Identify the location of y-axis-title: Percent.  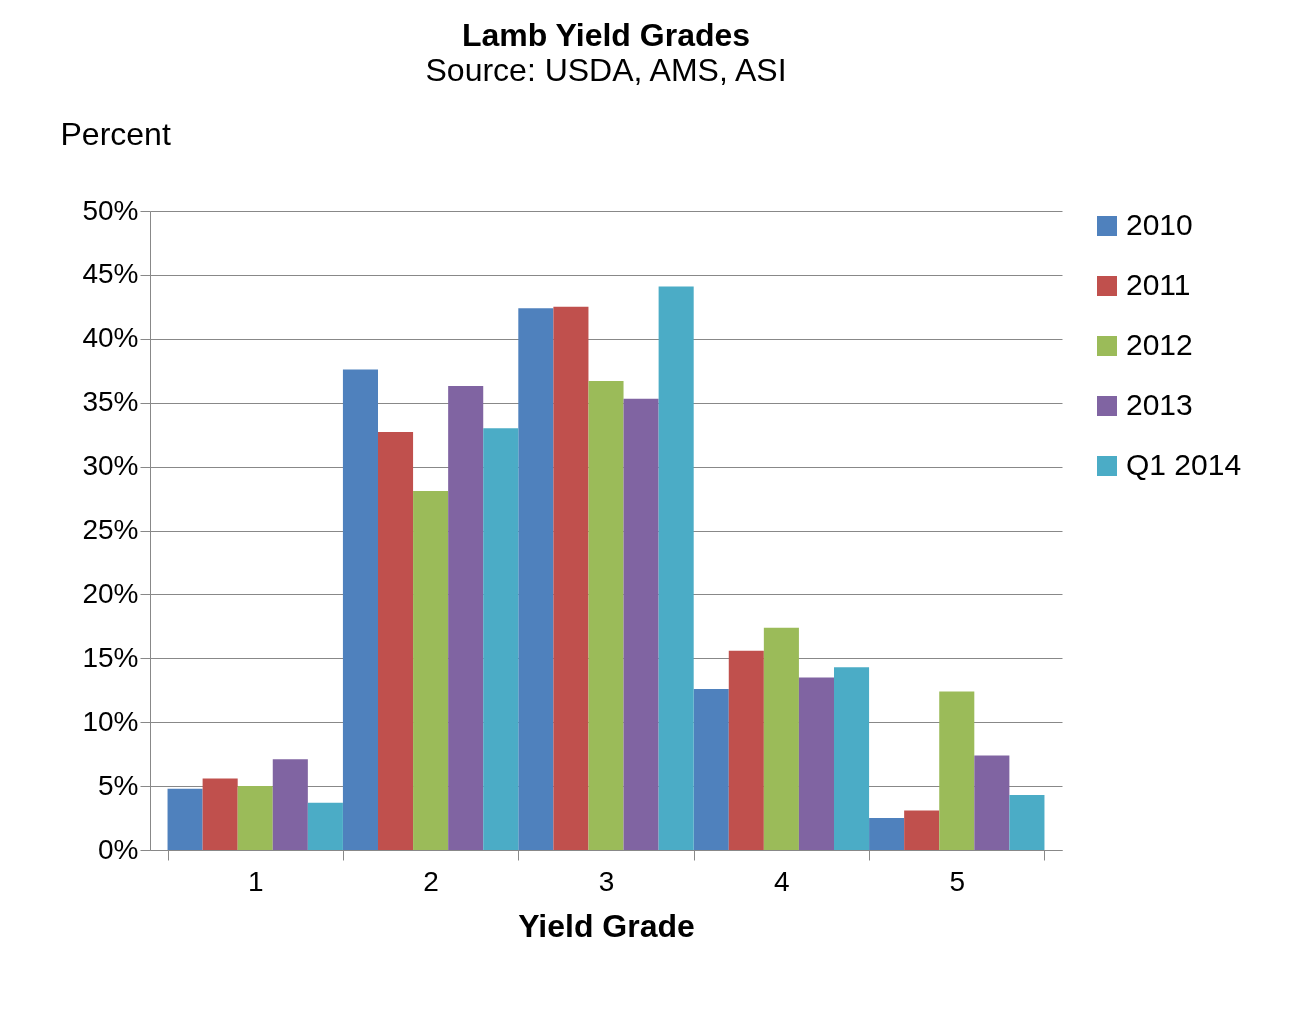
(115, 133).